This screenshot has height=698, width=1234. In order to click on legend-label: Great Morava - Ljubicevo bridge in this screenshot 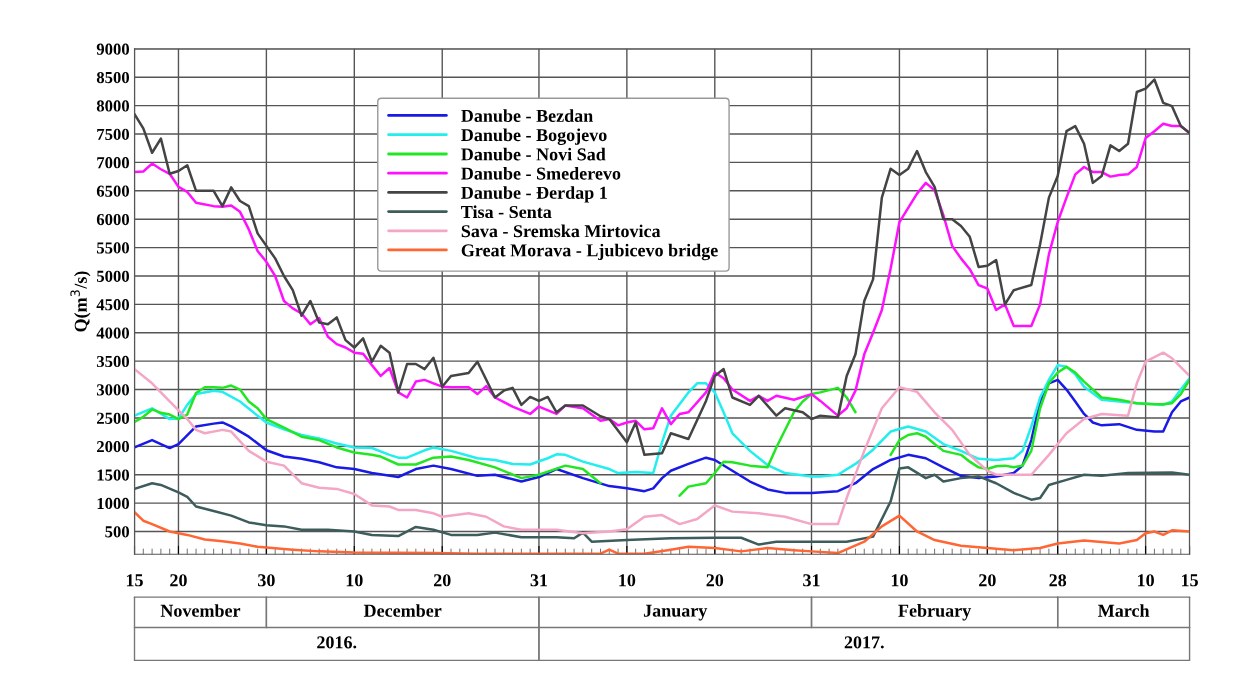, I will do `click(589, 252)`.